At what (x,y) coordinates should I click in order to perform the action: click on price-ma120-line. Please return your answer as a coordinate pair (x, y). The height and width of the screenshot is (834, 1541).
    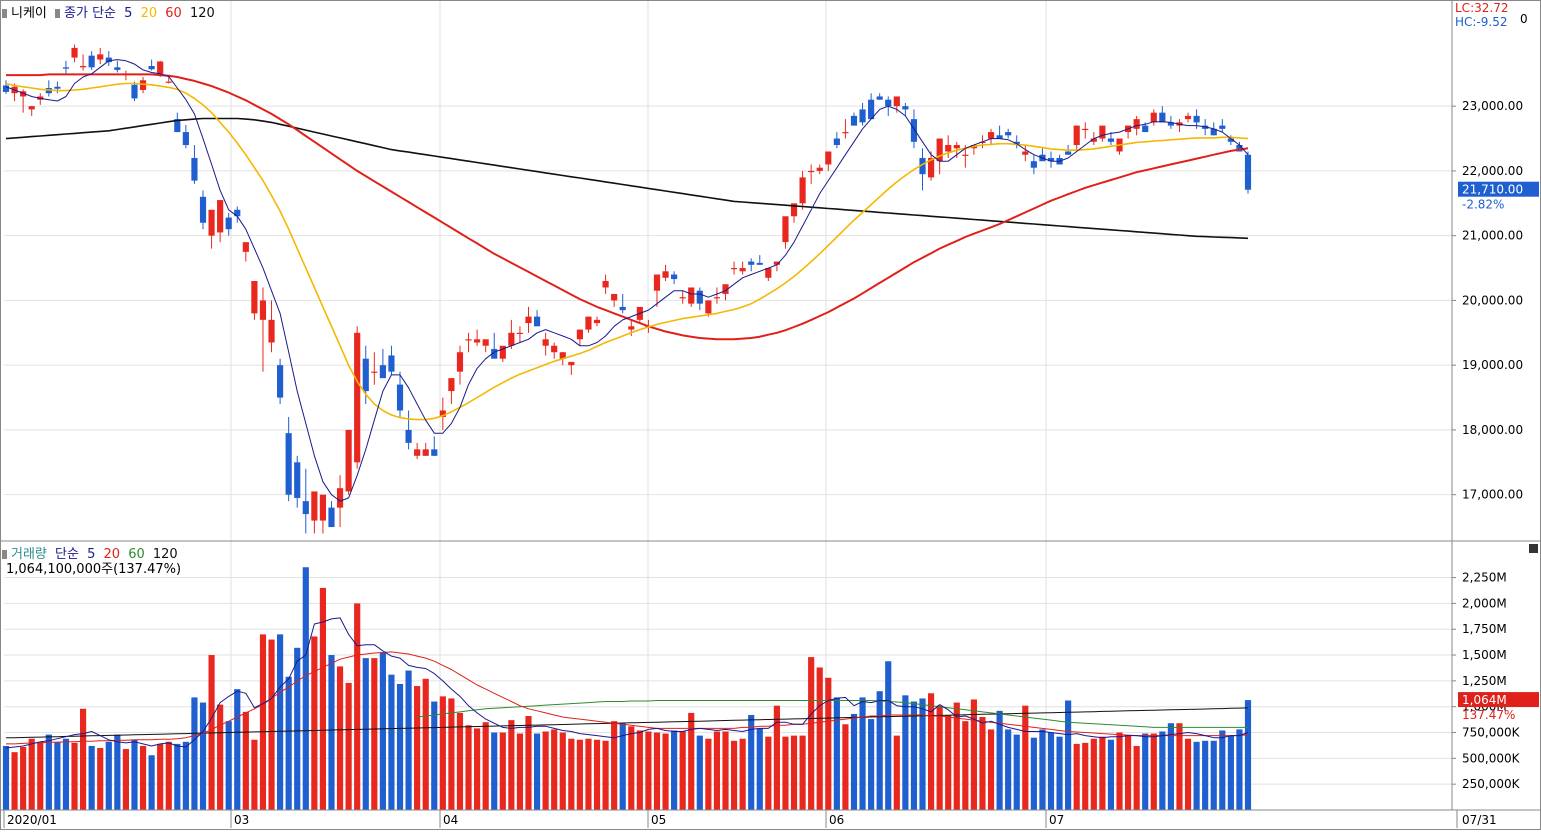
    Looking at the image, I should click on (627, 178).